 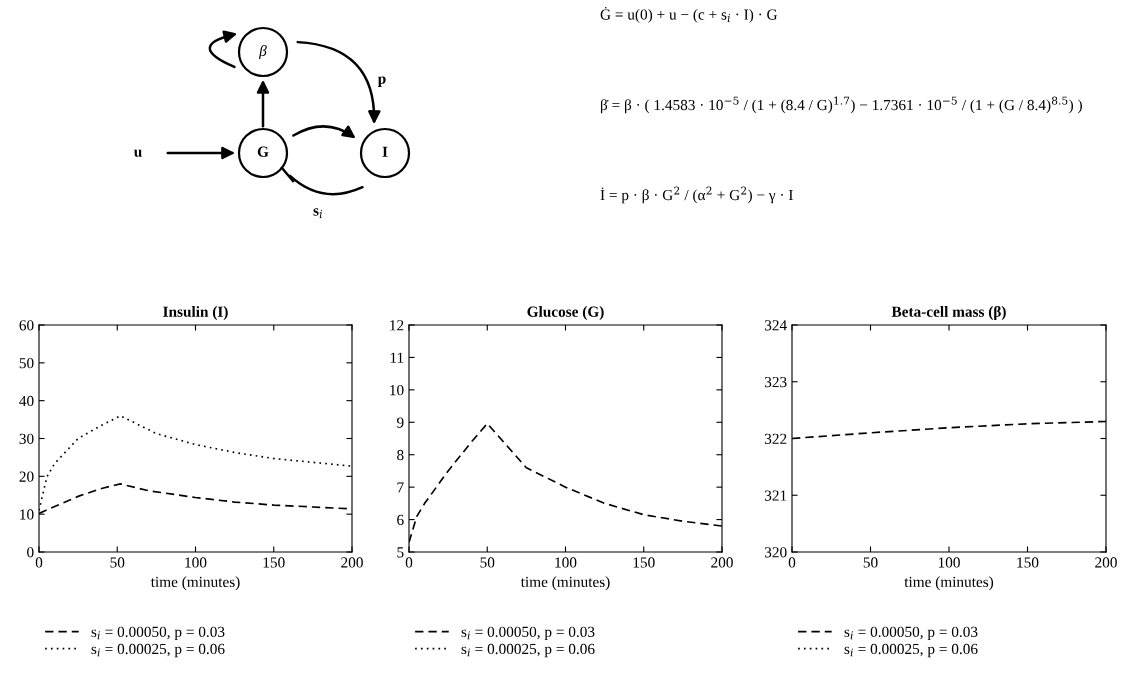 I want to click on y-tick-label: 320, so click(x=775, y=552).